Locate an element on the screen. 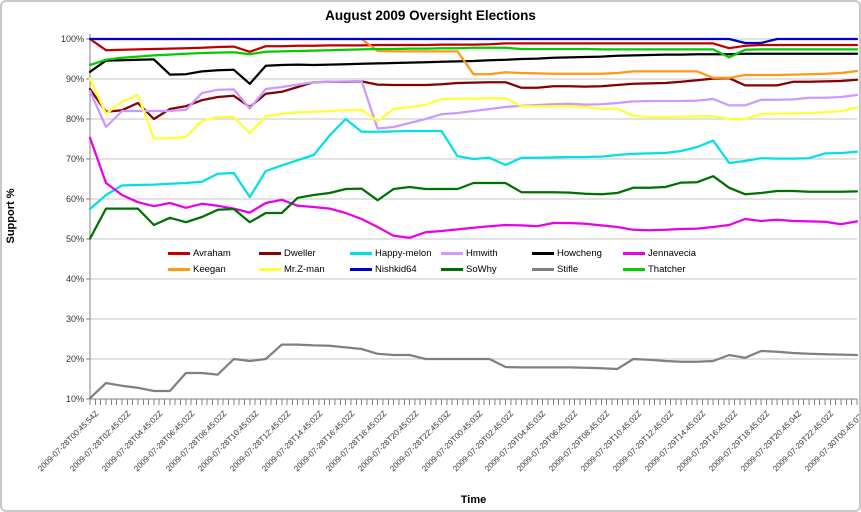  legend-label: Stifle is located at coordinates (568, 269).